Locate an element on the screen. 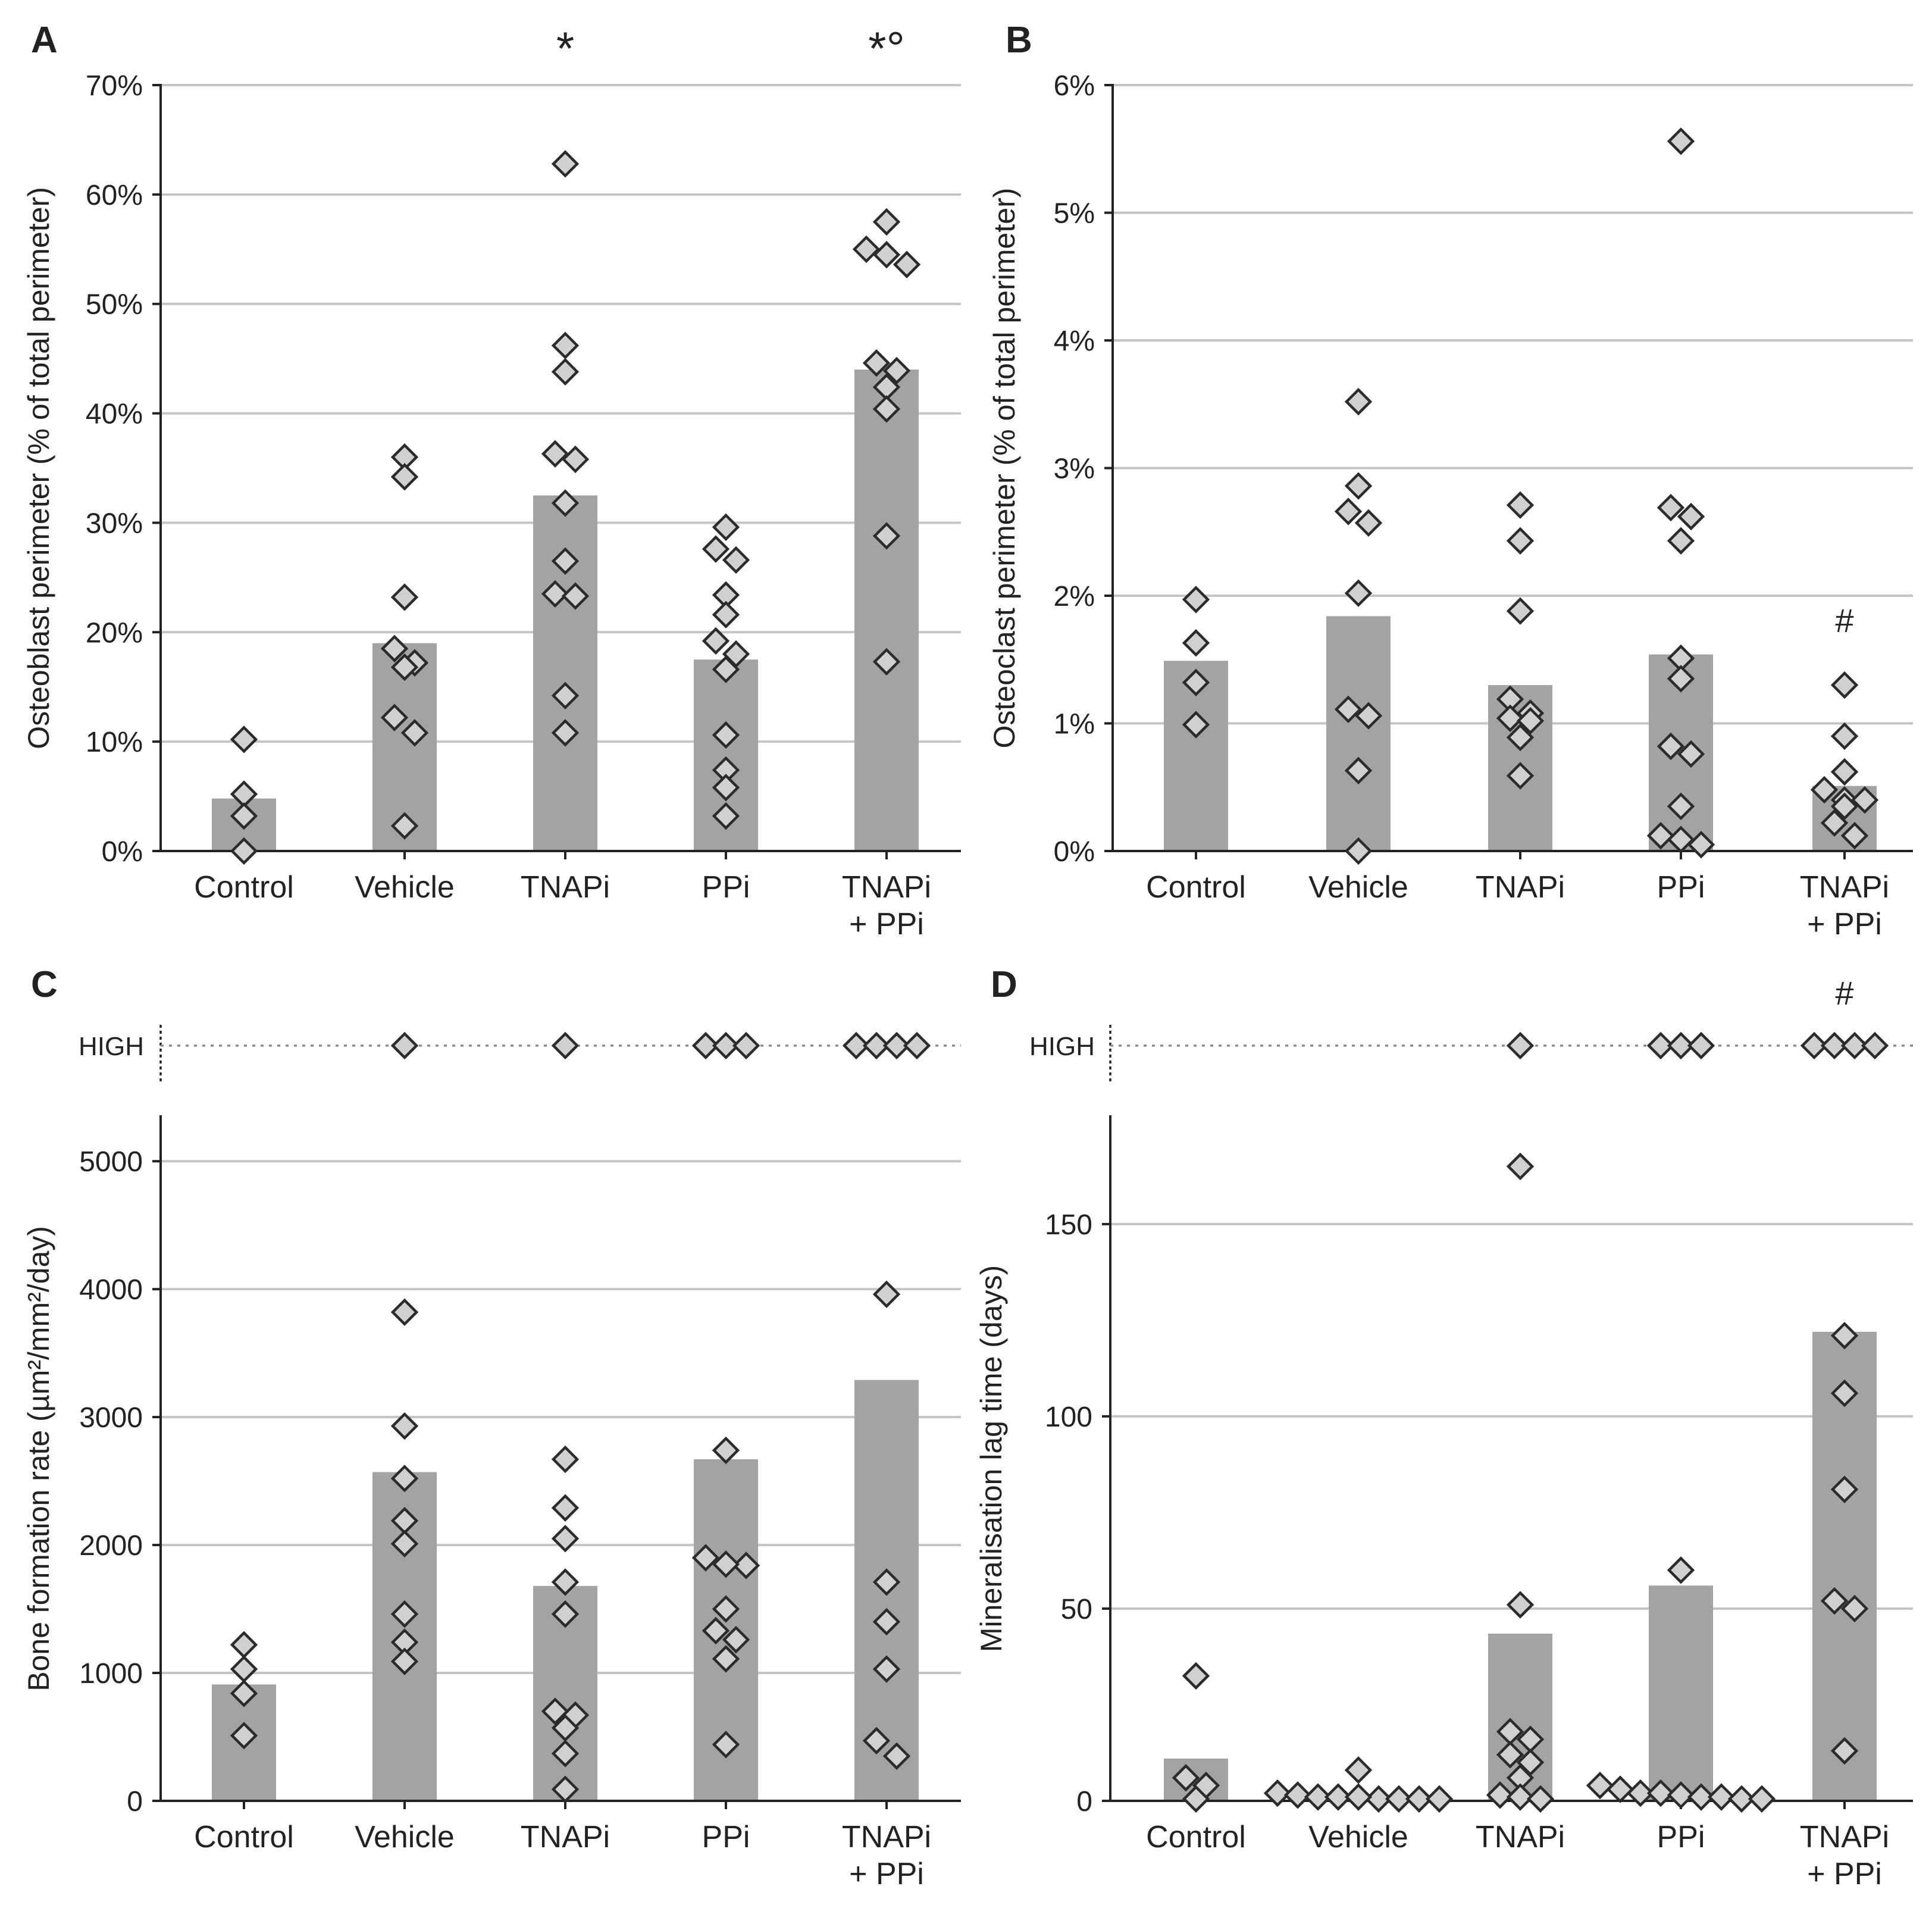 Image resolution: width=1932 pixels, height=1905 pixels. y-tick-label: 70% is located at coordinates (114, 86).